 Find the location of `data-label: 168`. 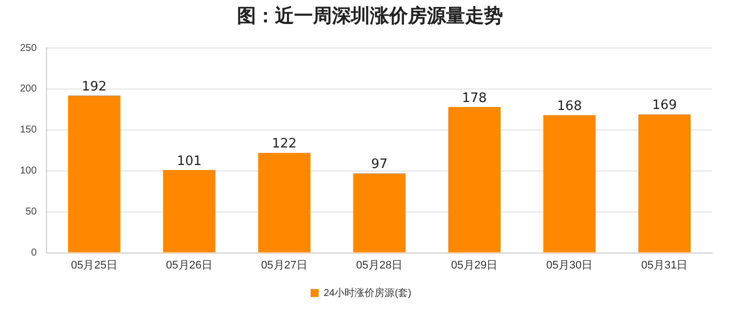

data-label: 168 is located at coordinates (569, 106).